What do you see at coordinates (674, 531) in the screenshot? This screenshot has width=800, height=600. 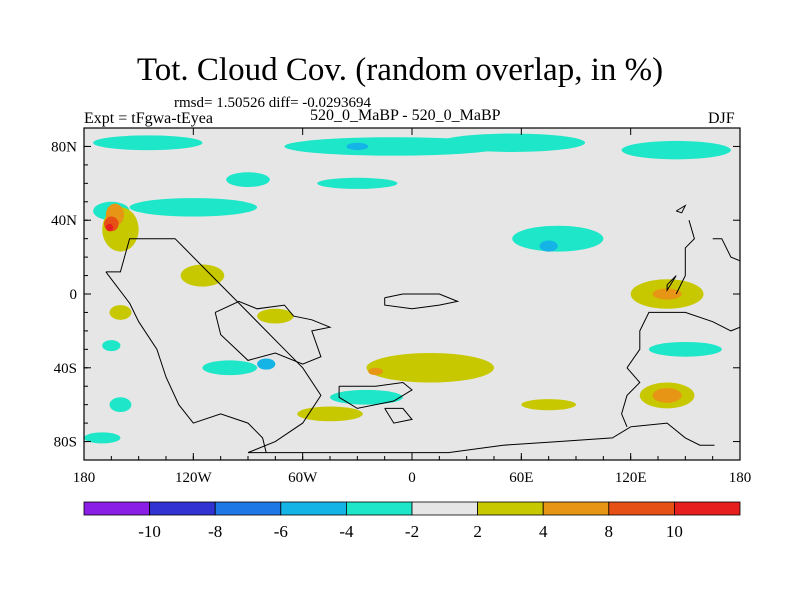 I see `colorbar-label-8: 10` at bounding box center [674, 531].